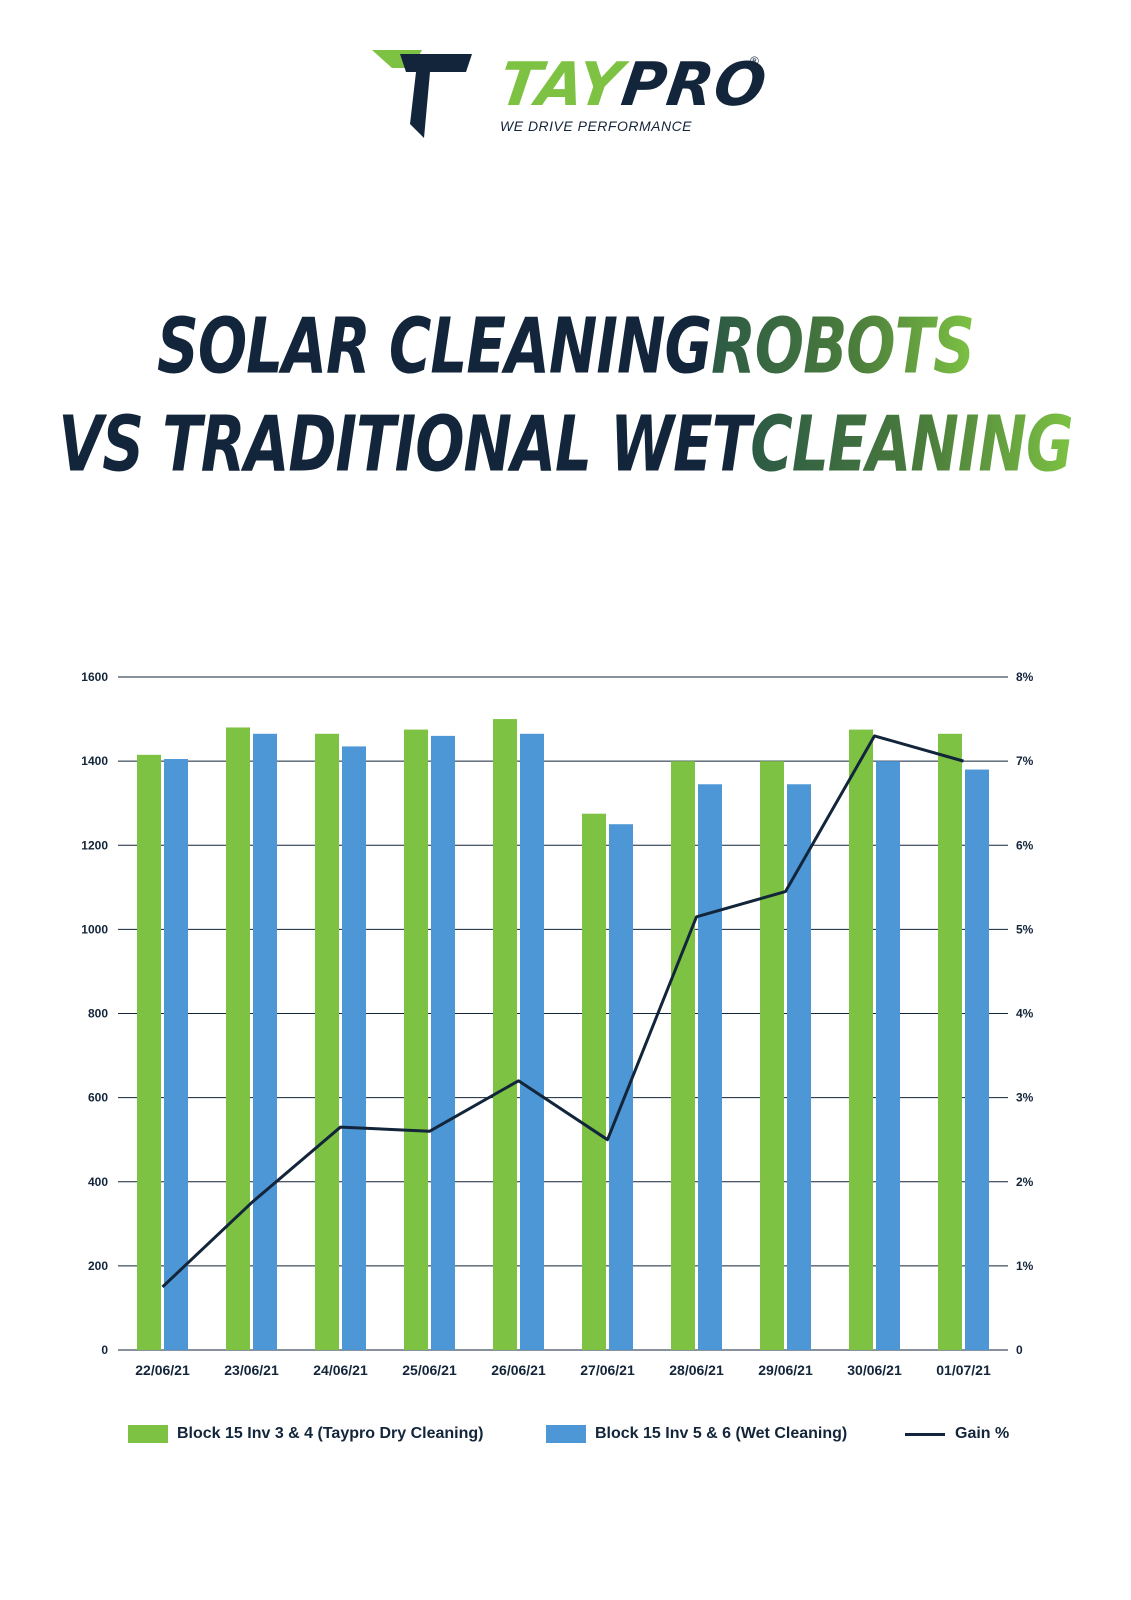  I want to click on y-tick-label: 1400, so click(94, 761).